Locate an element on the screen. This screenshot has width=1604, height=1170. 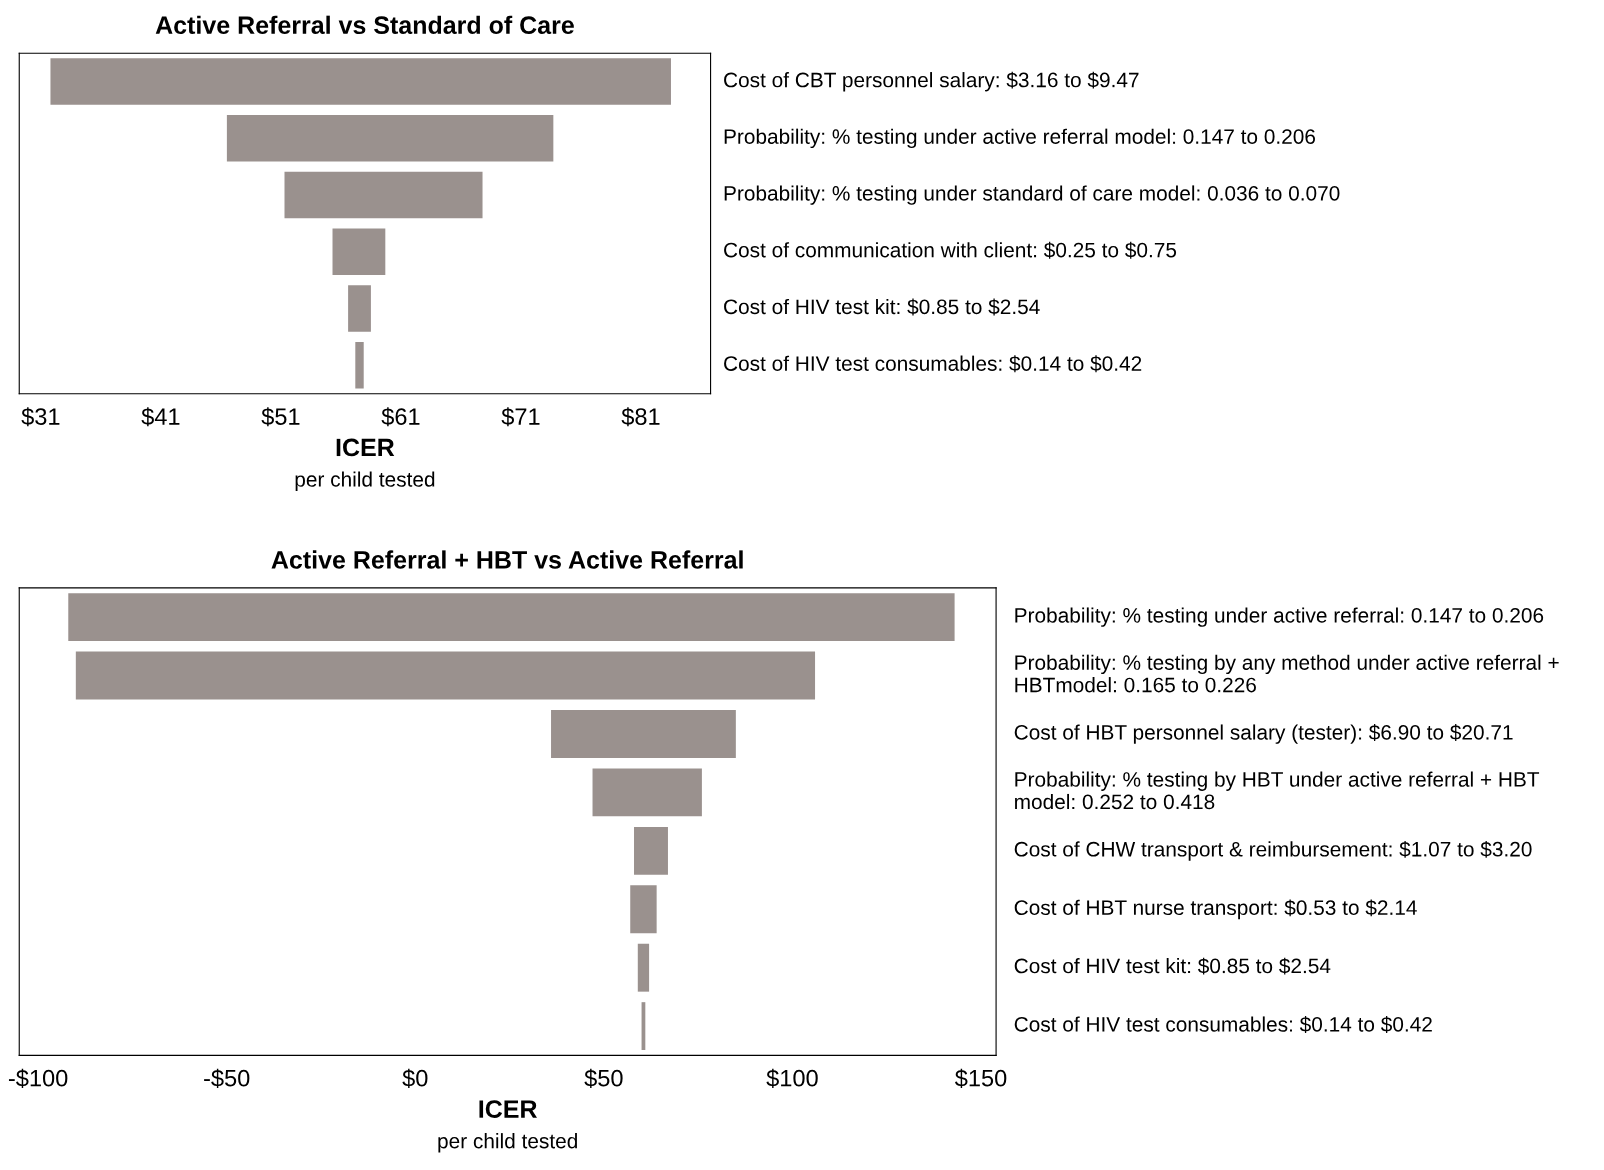
x-tick-label: $71 is located at coordinates (520, 417).